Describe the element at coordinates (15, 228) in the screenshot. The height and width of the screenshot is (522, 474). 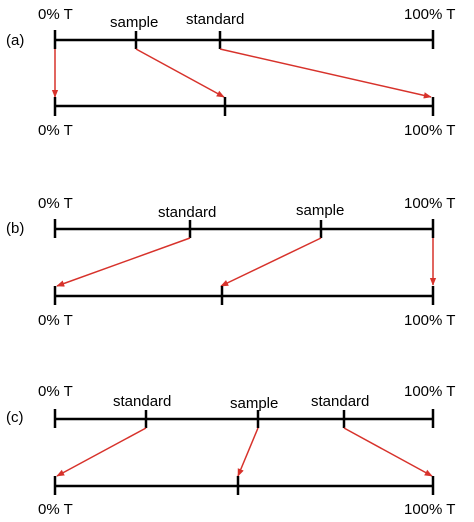
I see `panel-label: (b)` at that location.